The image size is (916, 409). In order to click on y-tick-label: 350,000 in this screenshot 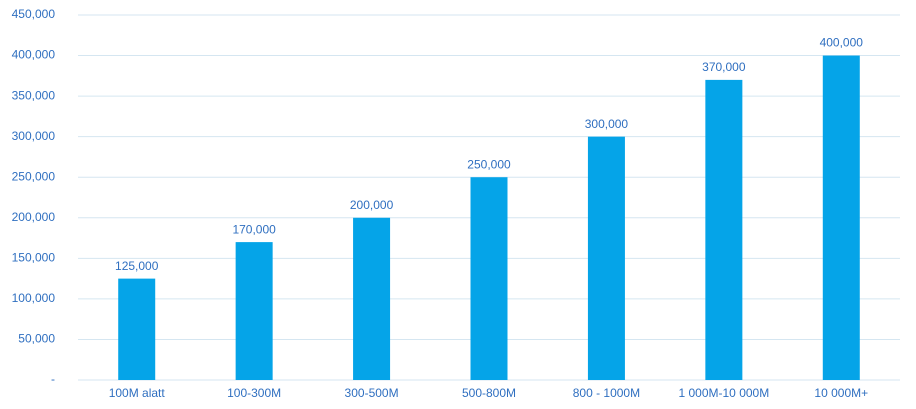, I will do `click(34, 95)`.